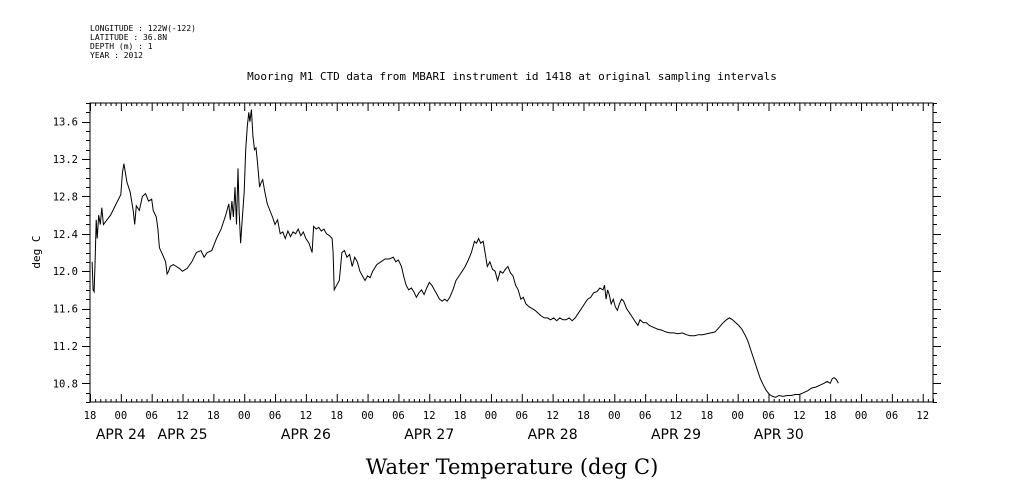 This screenshot has height=504, width=1009. Describe the element at coordinates (143, 28) in the screenshot. I see `longitude-text: LONGITUDE : 122W(-122)` at that location.